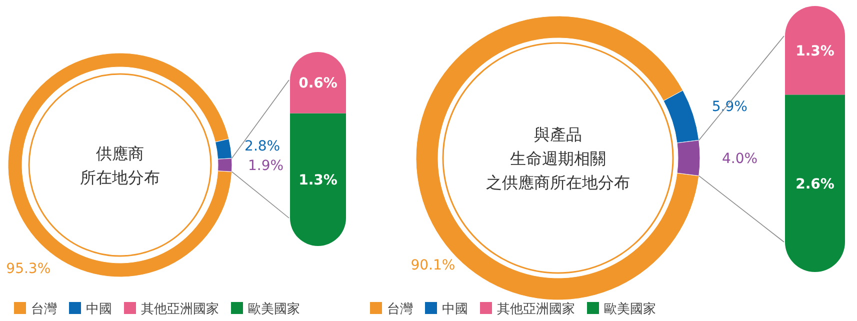 Image resolution: width=857 pixels, height=321 pixels. Describe the element at coordinates (740, 159) in the screenshot. I see `data-label: 4.0%` at that location.